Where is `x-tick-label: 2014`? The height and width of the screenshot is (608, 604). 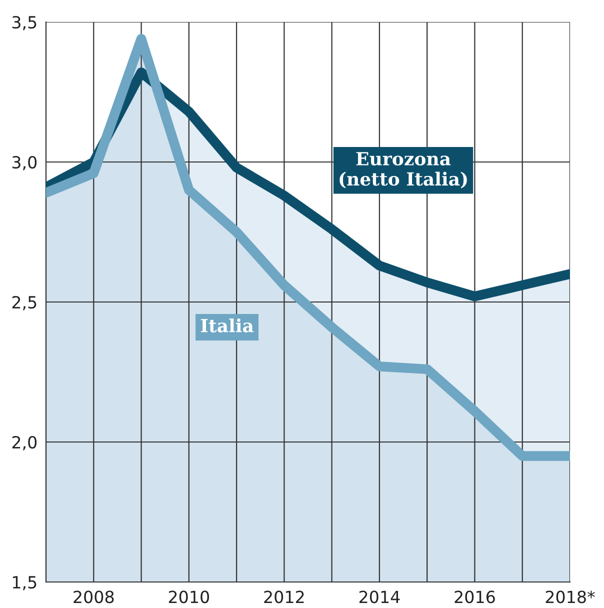
x-tick-label: 2014 is located at coordinates (379, 597).